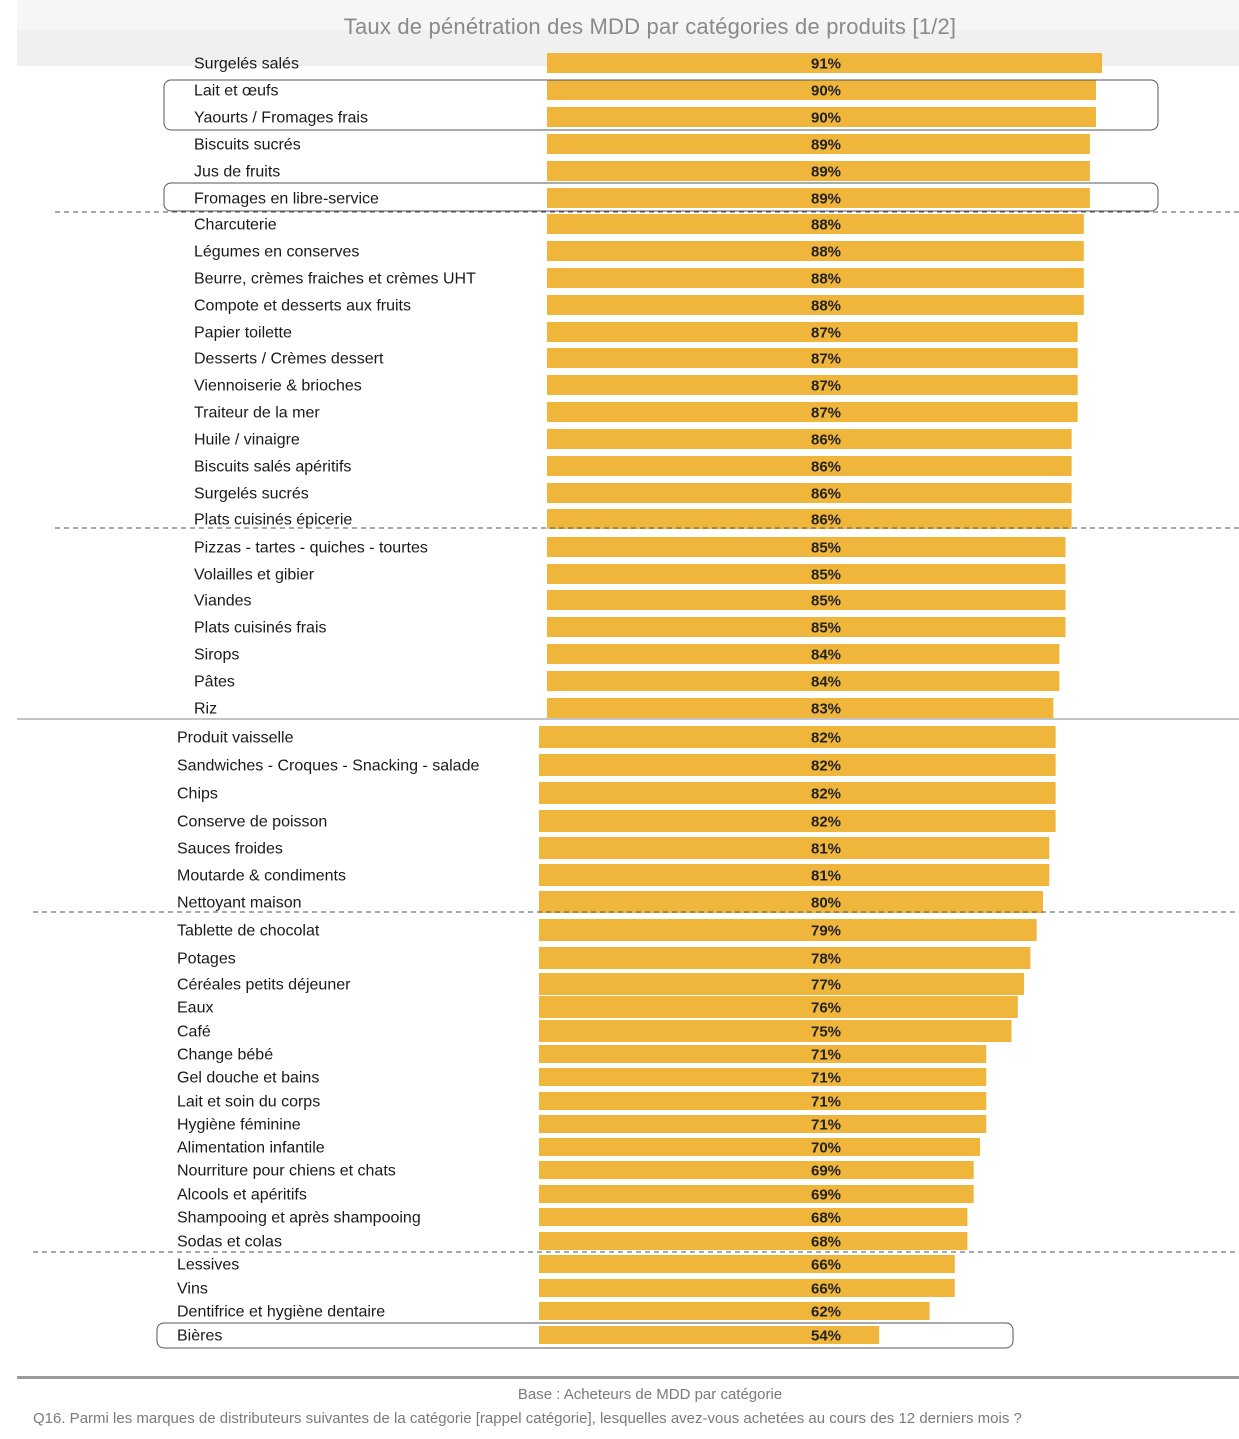 The width and height of the screenshot is (1239, 1439). I want to click on category-label: Alimentation infantile, so click(251, 1148).